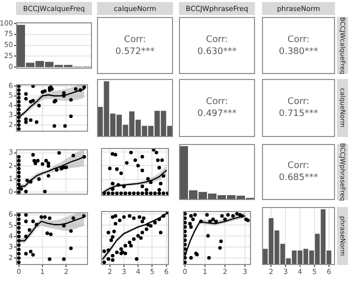 The image size is (350, 281). I want to click on panel-frame: Corr: 0.715***, so click(298, 108).